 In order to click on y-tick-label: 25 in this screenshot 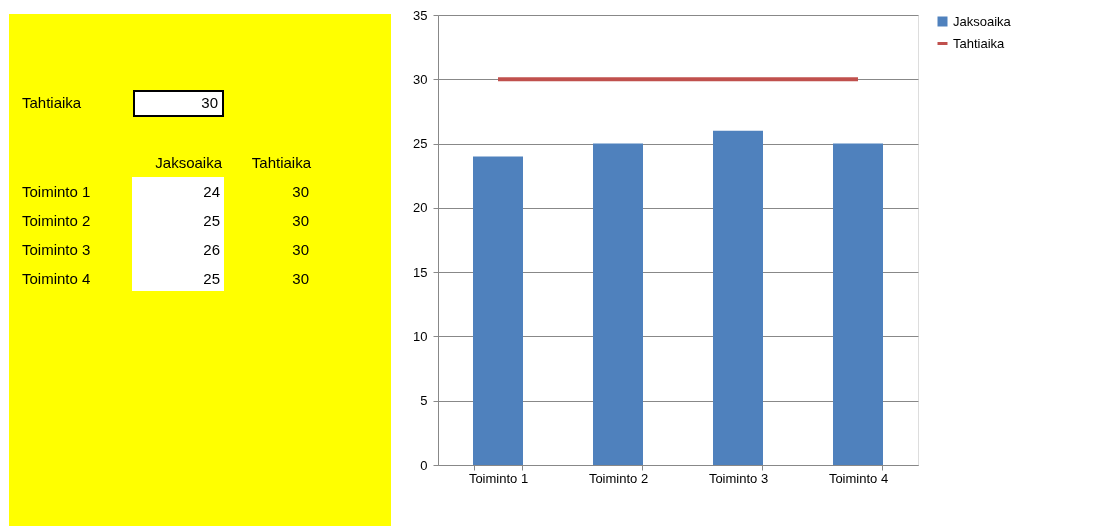, I will do `click(420, 144)`.